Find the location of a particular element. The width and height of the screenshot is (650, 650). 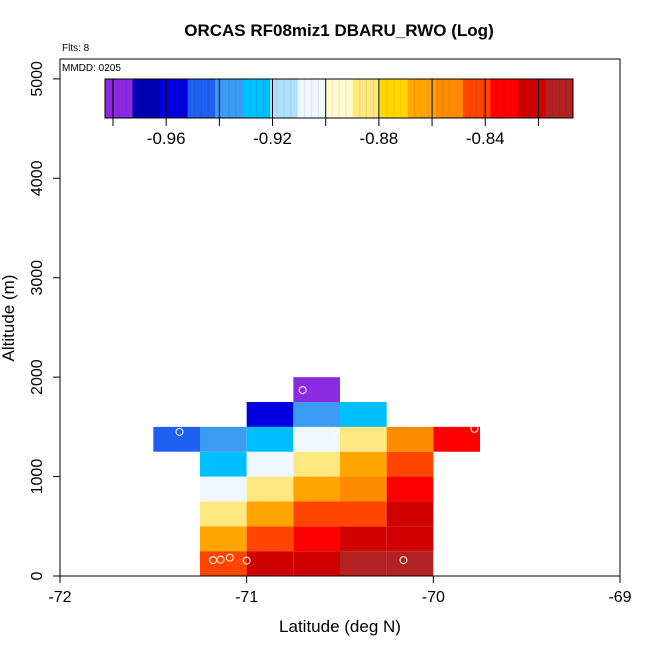

colorbar: -0.96 -0.92 -0.88 -0.84 is located at coordinates (339, 113).